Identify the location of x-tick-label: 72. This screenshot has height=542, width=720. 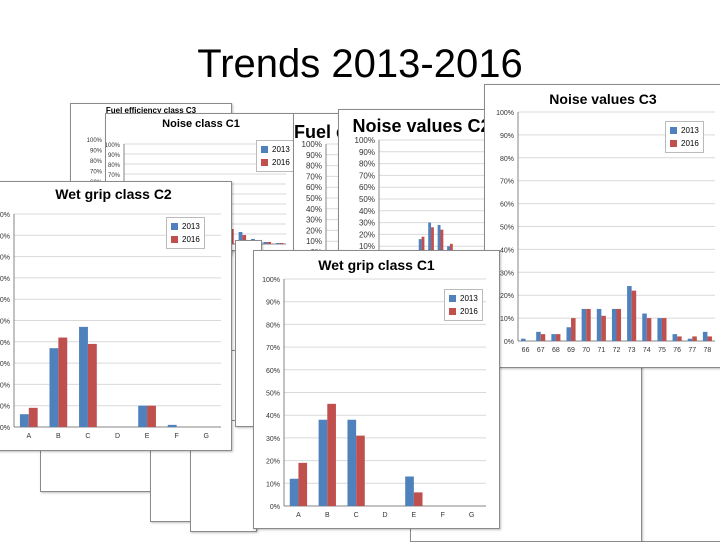
(617, 350).